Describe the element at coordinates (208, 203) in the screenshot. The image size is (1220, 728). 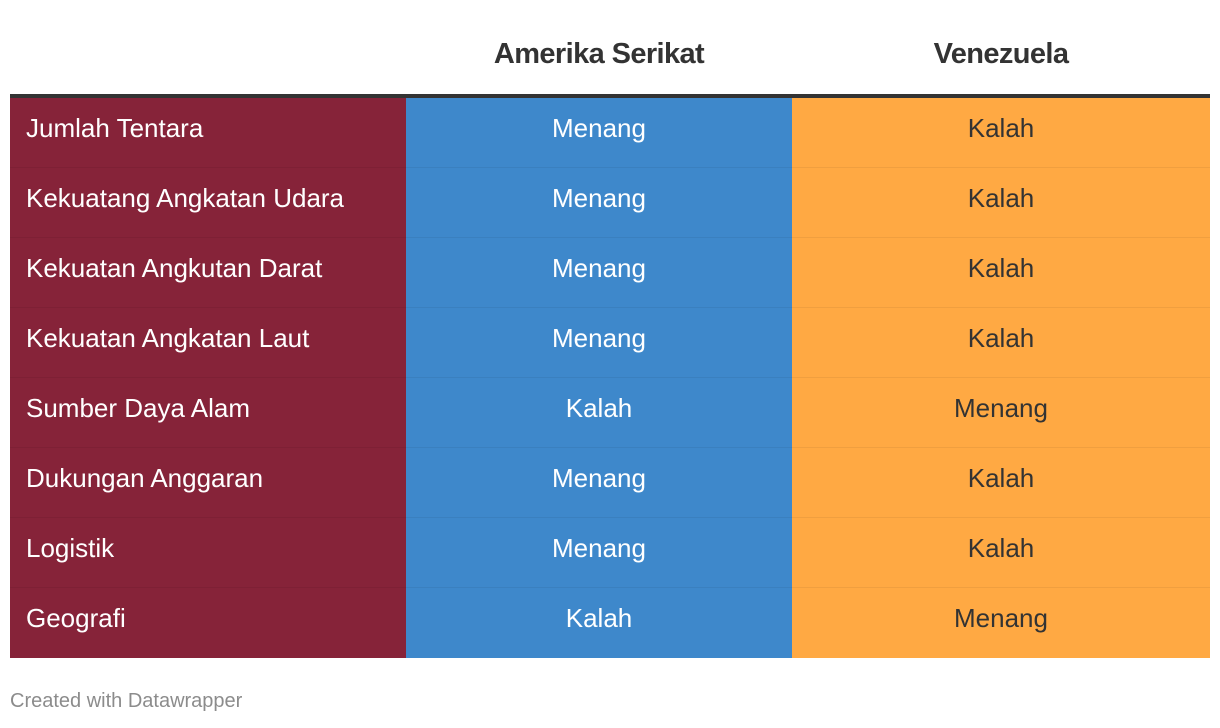
I see `row-label: Kekuatang Angkatan Udara` at that location.